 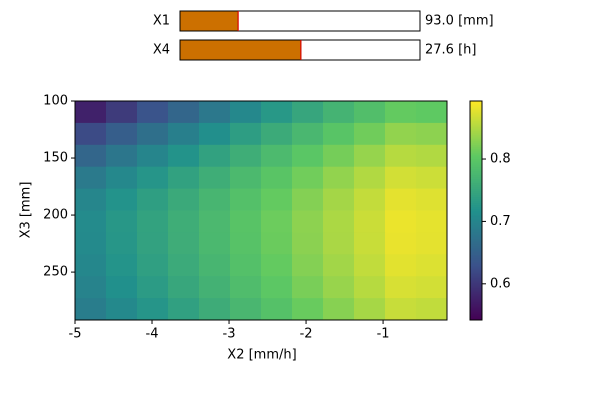 I want to click on colorbar-tick-label: 0.7, so click(x=500, y=221).